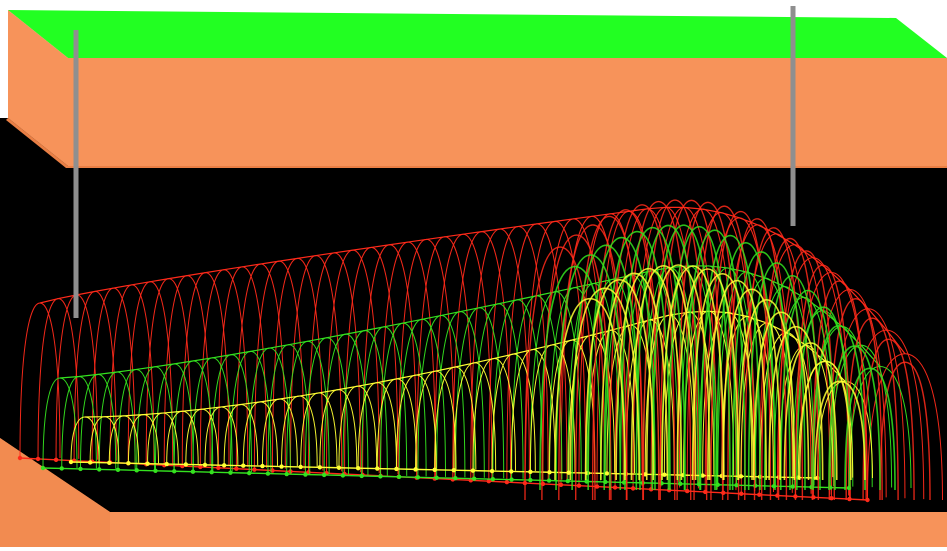  I want to click on surface-top-face, so click(477, 34).